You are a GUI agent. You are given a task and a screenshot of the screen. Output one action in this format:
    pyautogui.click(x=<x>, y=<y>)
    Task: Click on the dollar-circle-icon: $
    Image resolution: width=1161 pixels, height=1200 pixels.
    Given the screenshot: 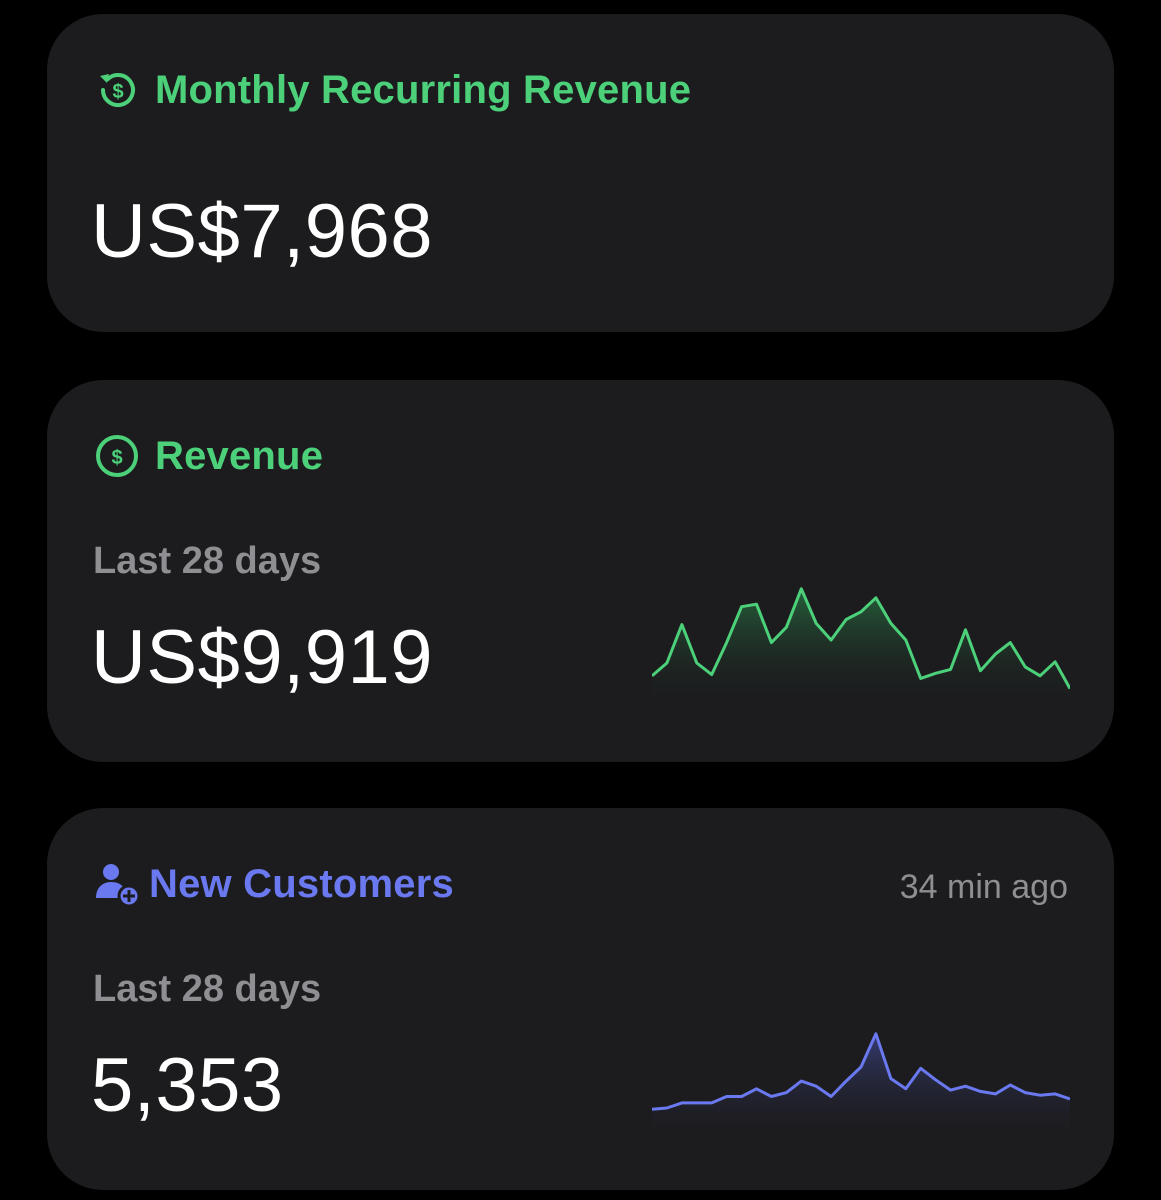 What is the action you would take?
    pyautogui.click(x=117, y=456)
    